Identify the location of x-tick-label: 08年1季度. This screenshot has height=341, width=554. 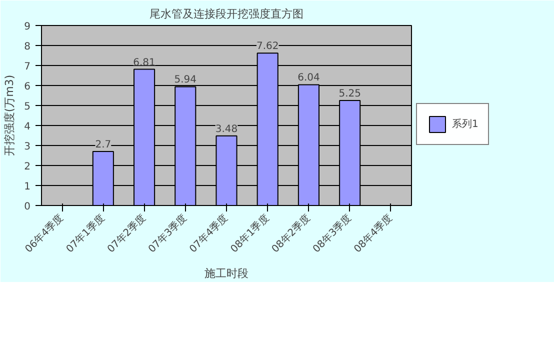
(250, 234).